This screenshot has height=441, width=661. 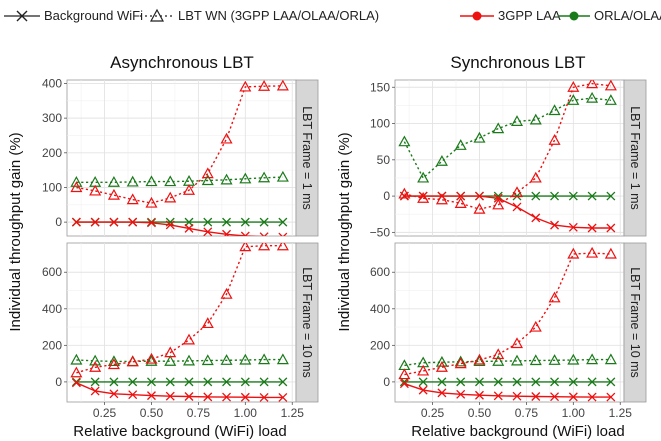 I want to click on strip-label: LBT Frame = 10 ms, so click(x=307, y=322).